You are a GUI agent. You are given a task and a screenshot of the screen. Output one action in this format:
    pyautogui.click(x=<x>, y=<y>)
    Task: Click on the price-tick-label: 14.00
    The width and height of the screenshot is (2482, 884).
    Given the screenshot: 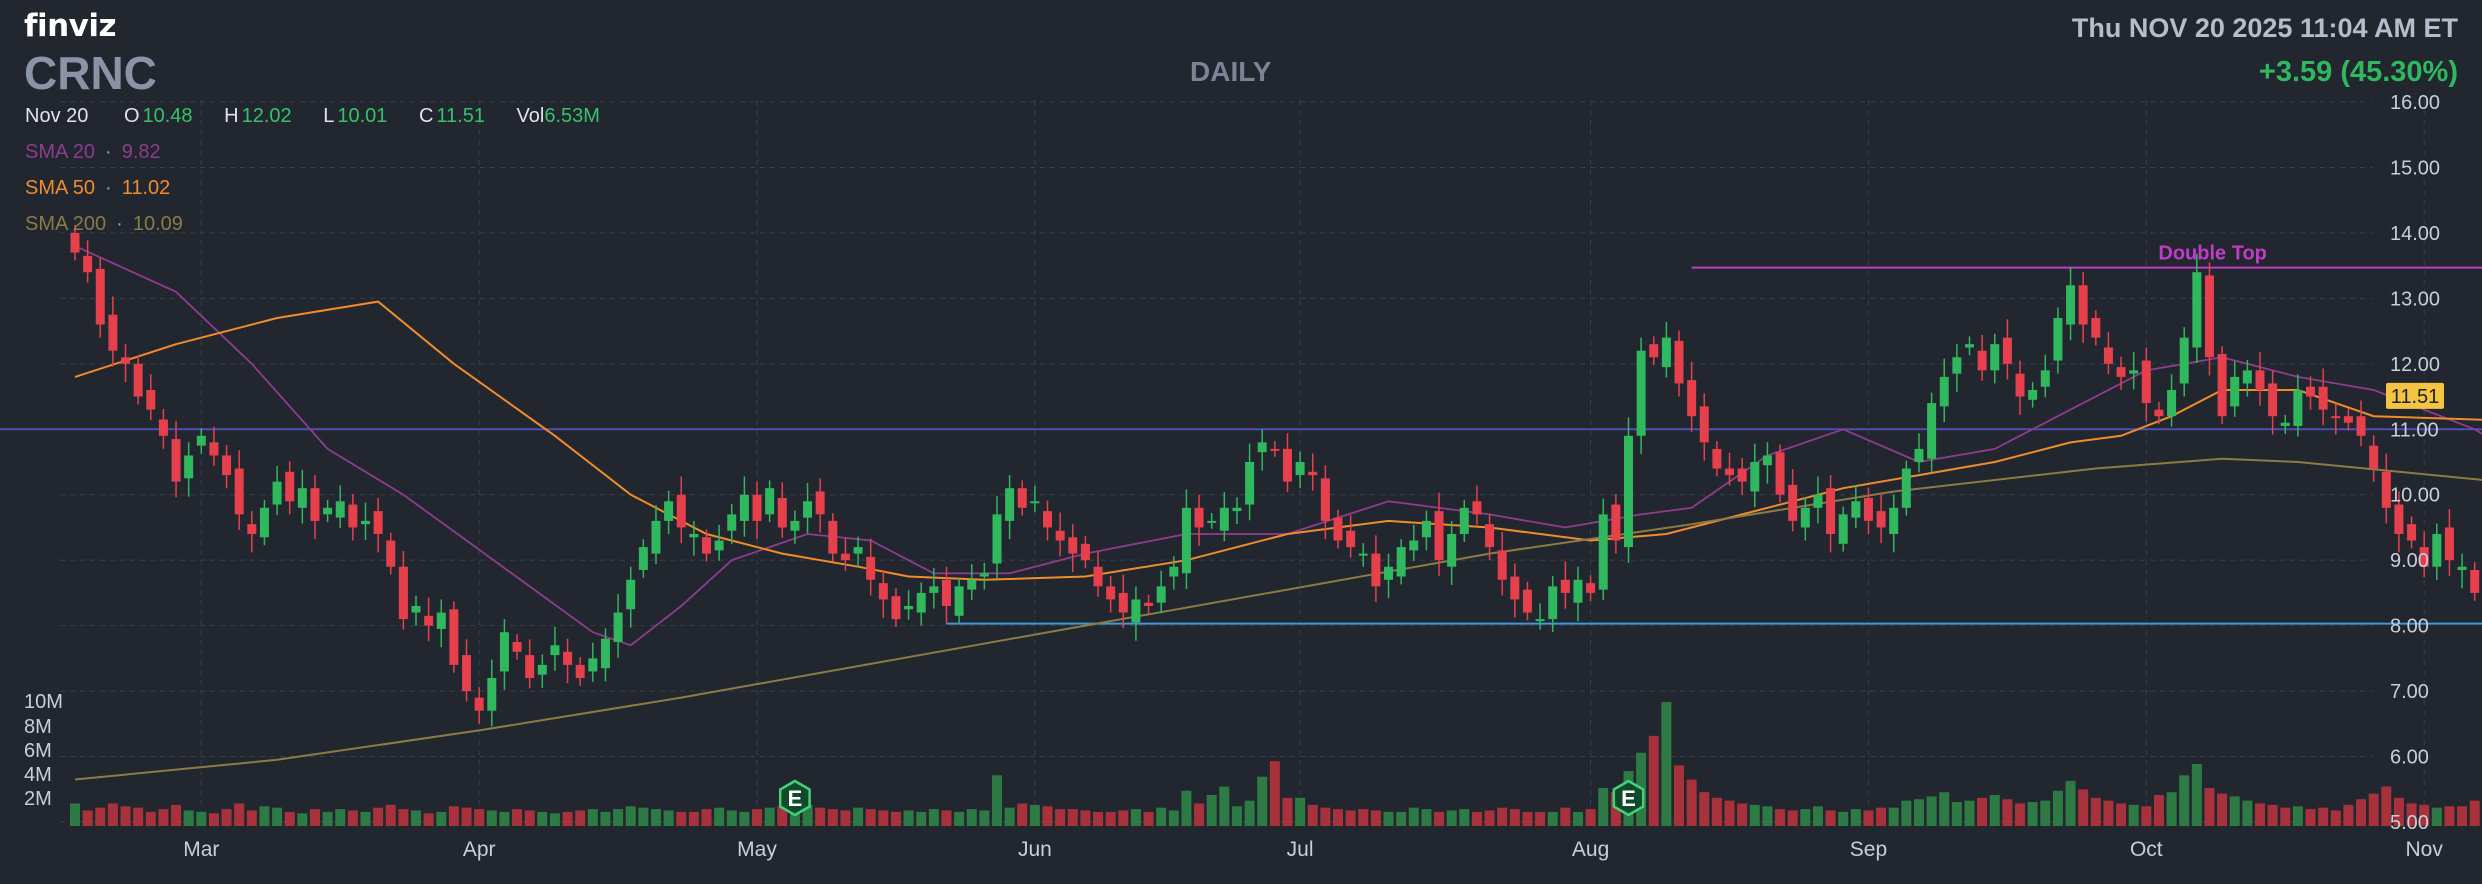 What is the action you would take?
    pyautogui.click(x=2415, y=234)
    